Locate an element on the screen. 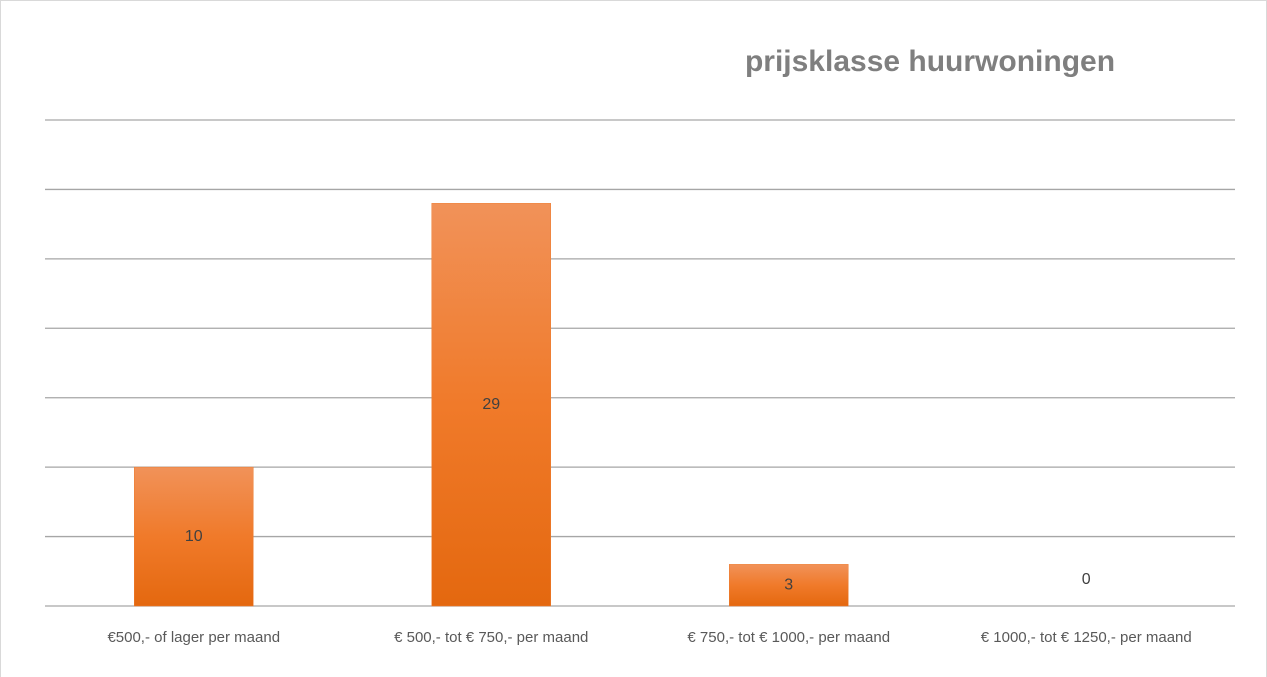  data-label: 0 is located at coordinates (1086, 579).